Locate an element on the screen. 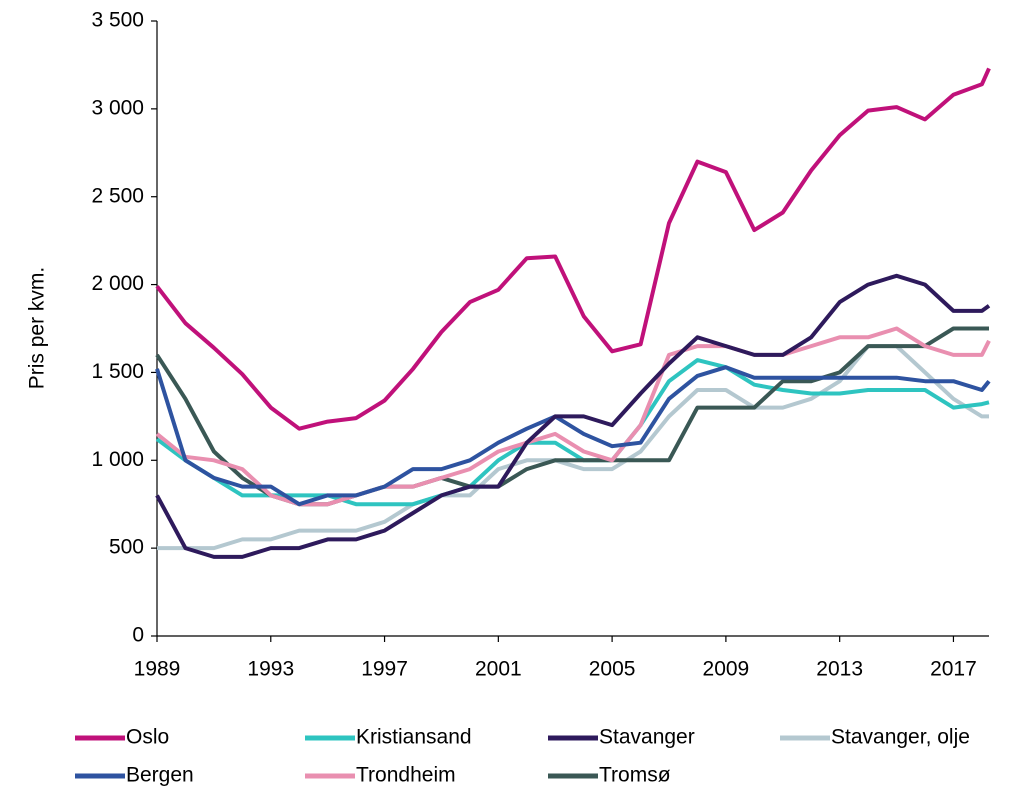  y-tick-label: 2 500 is located at coordinates (117, 195).